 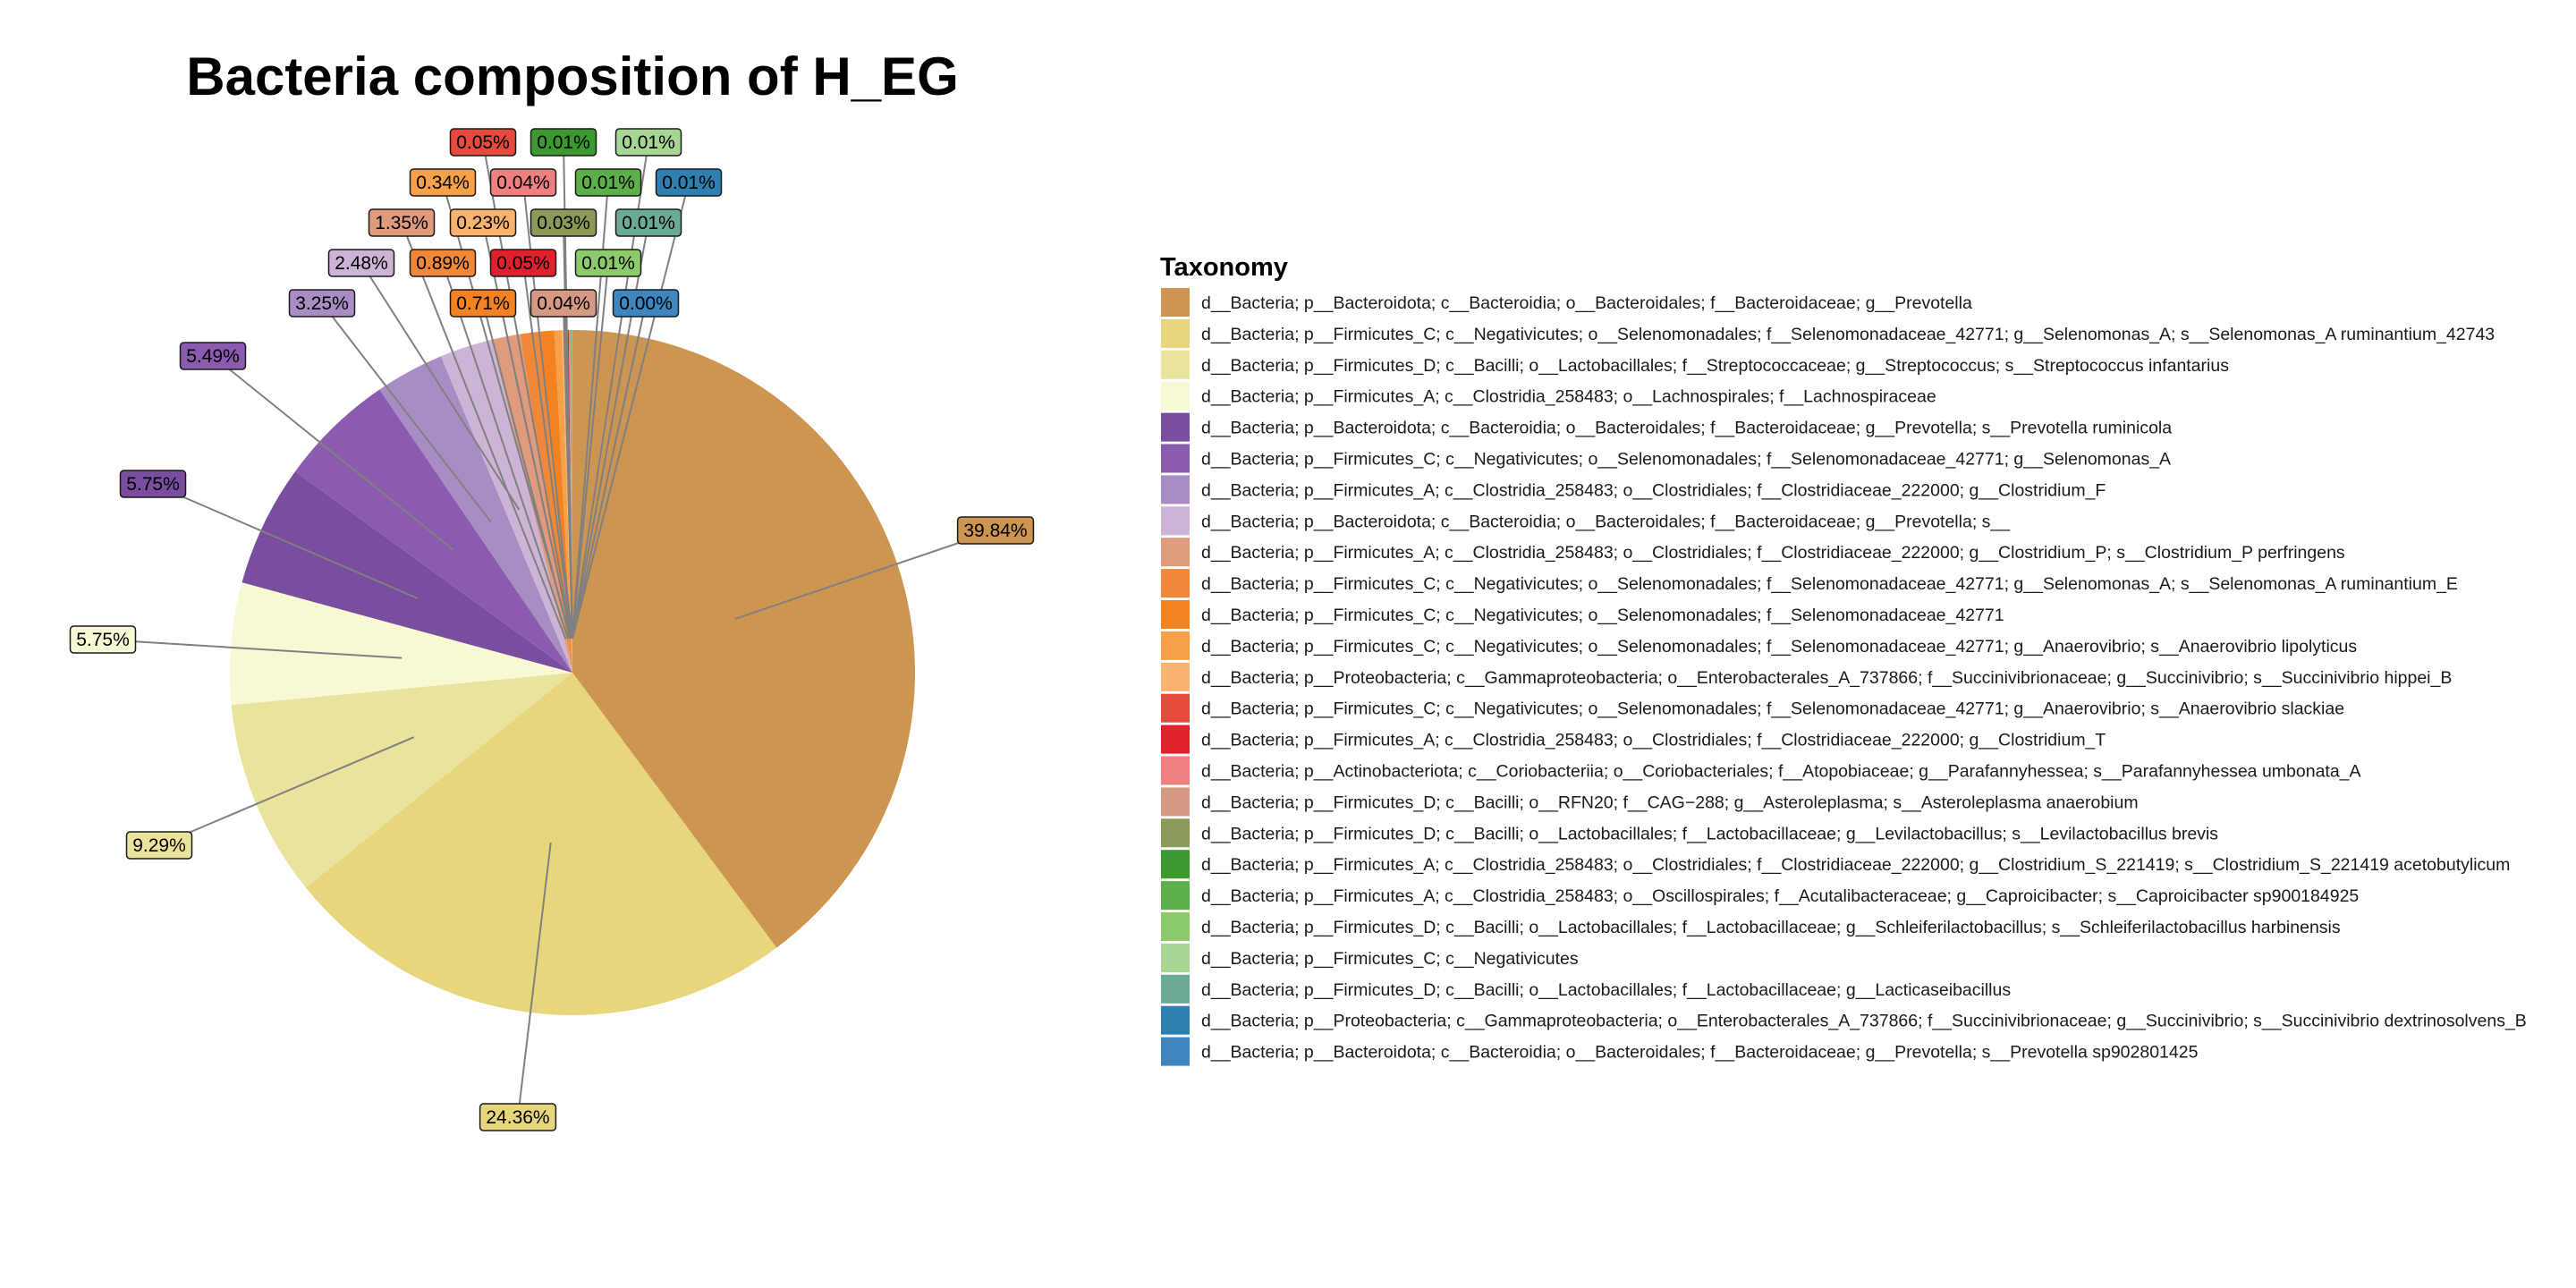 I want to click on data-label: 9.29%, so click(x=159, y=845).